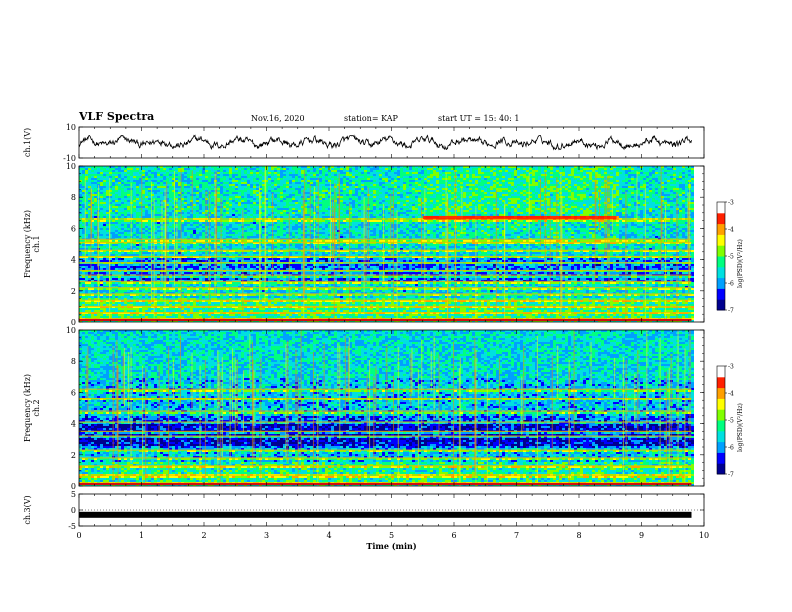 The width and height of the screenshot is (792, 612). Describe the element at coordinates (27, 509) in the screenshot. I see `y-axis-label: ch.3(V)` at that location.